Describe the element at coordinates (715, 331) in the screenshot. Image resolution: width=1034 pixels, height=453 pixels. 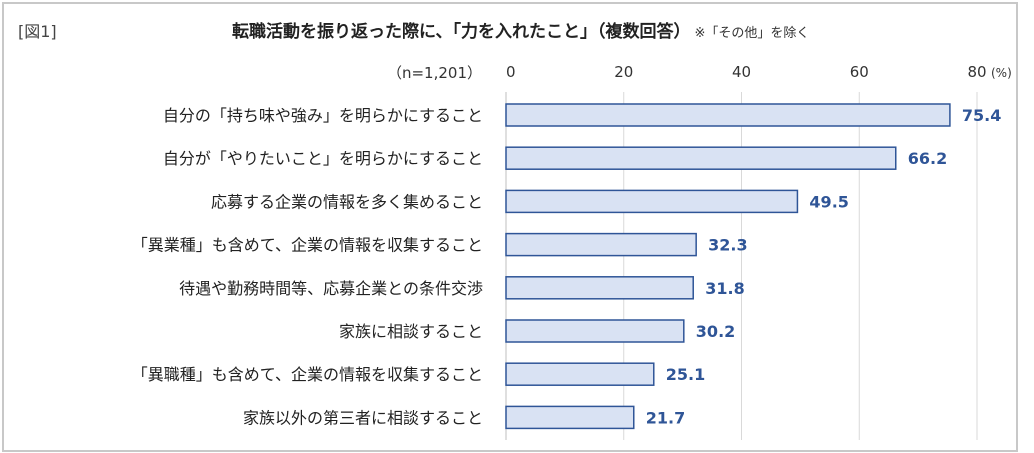
I see `value-label: 30.2` at that location.